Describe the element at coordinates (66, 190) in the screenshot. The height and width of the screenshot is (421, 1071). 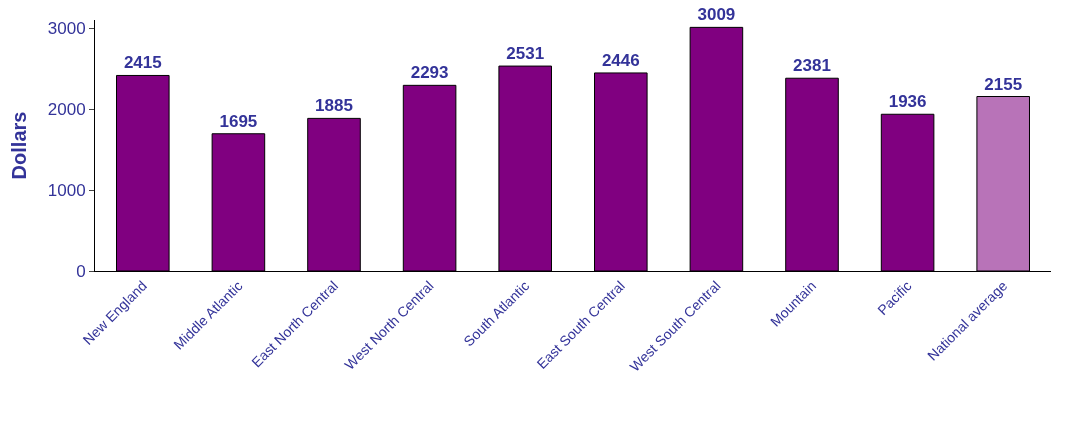
I see `y-tick-label: 1000` at that location.